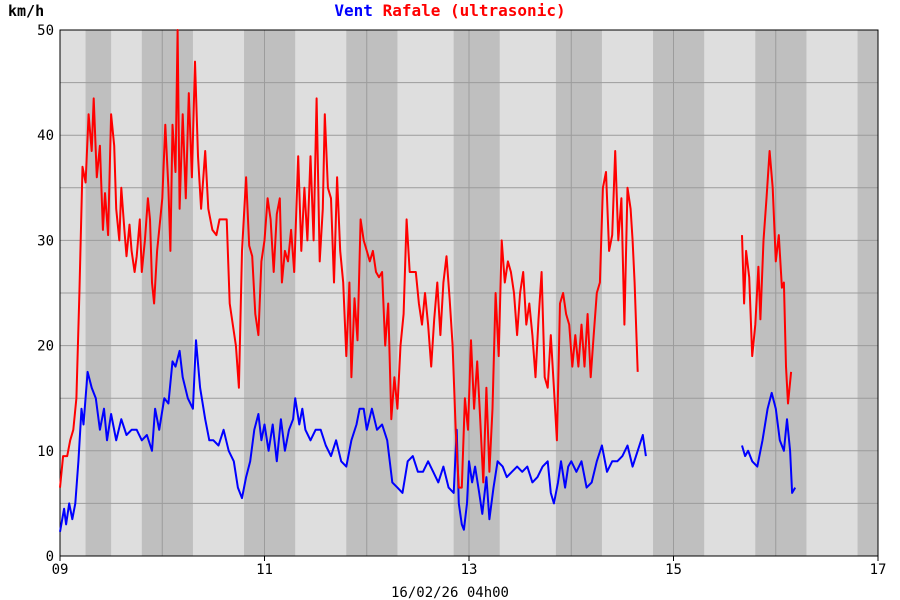  I want to click on footer-timestamp: 16/02/26 04h00, so click(450, 592).